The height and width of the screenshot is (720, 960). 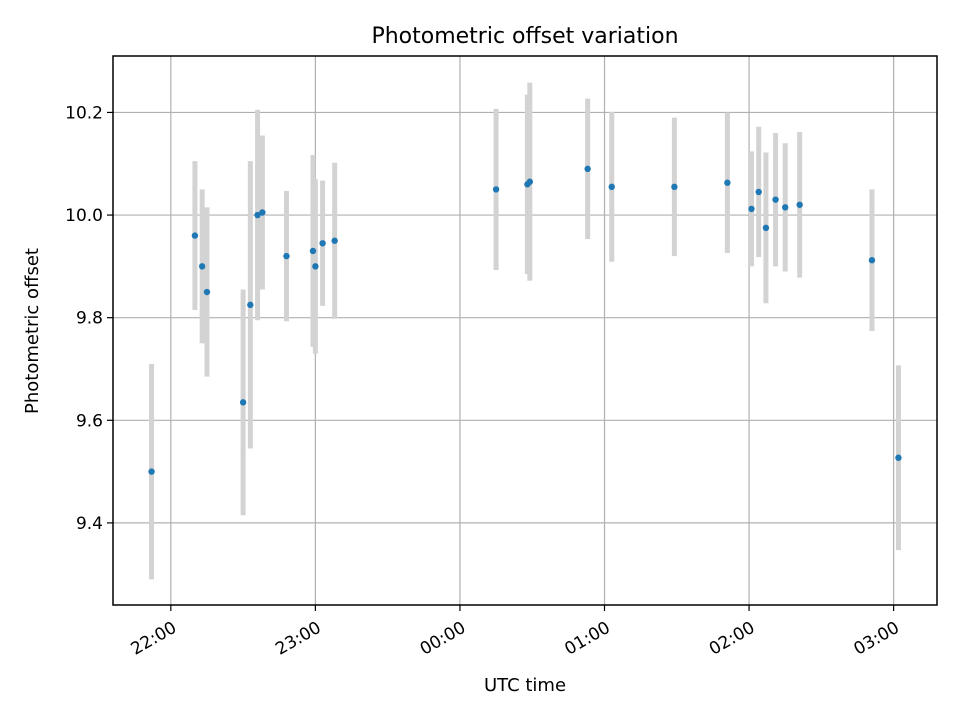 What do you see at coordinates (84, 113) in the screenshot?
I see `y-tick-label: 10.2` at bounding box center [84, 113].